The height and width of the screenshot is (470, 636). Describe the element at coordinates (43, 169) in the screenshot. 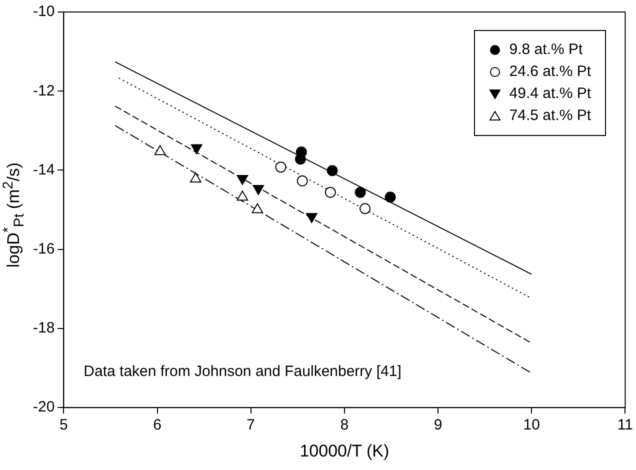

I see `y-tick-label: -14` at that location.